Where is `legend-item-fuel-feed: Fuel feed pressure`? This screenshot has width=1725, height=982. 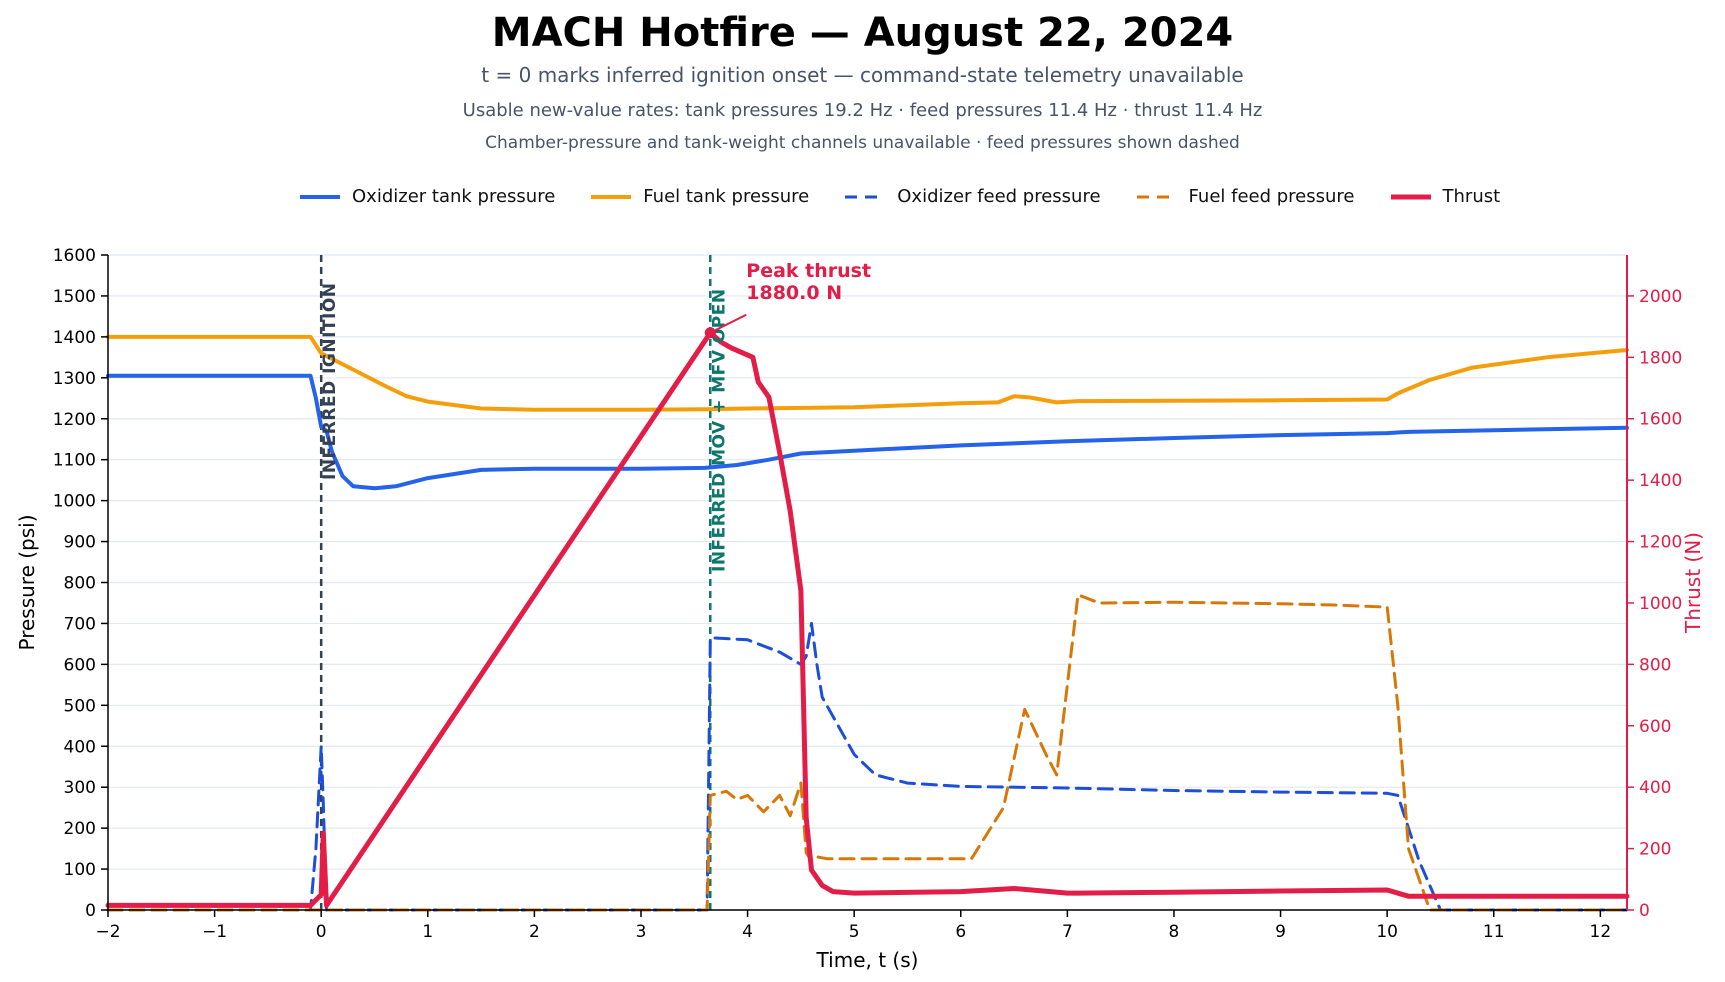
legend-item-fuel-feed: Fuel feed pressure is located at coordinates (1245, 196).